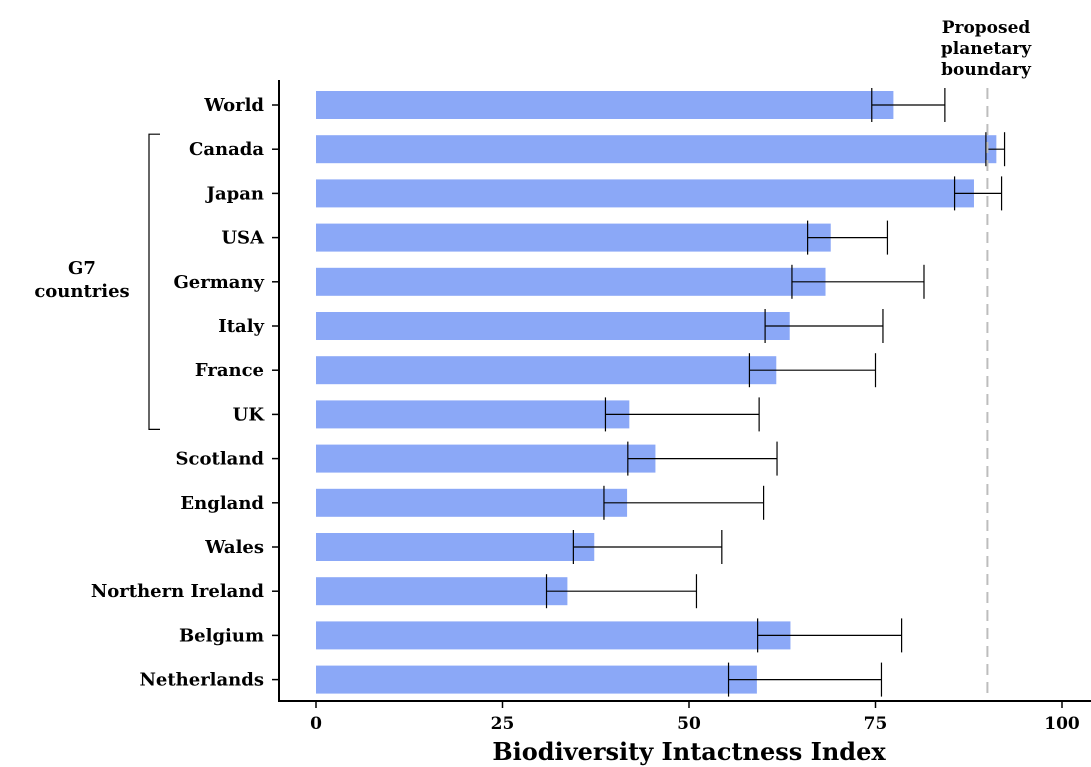 This screenshot has height=767, width=1091. What do you see at coordinates (220, 459) in the screenshot?
I see `category-label-8: Scotland` at bounding box center [220, 459].